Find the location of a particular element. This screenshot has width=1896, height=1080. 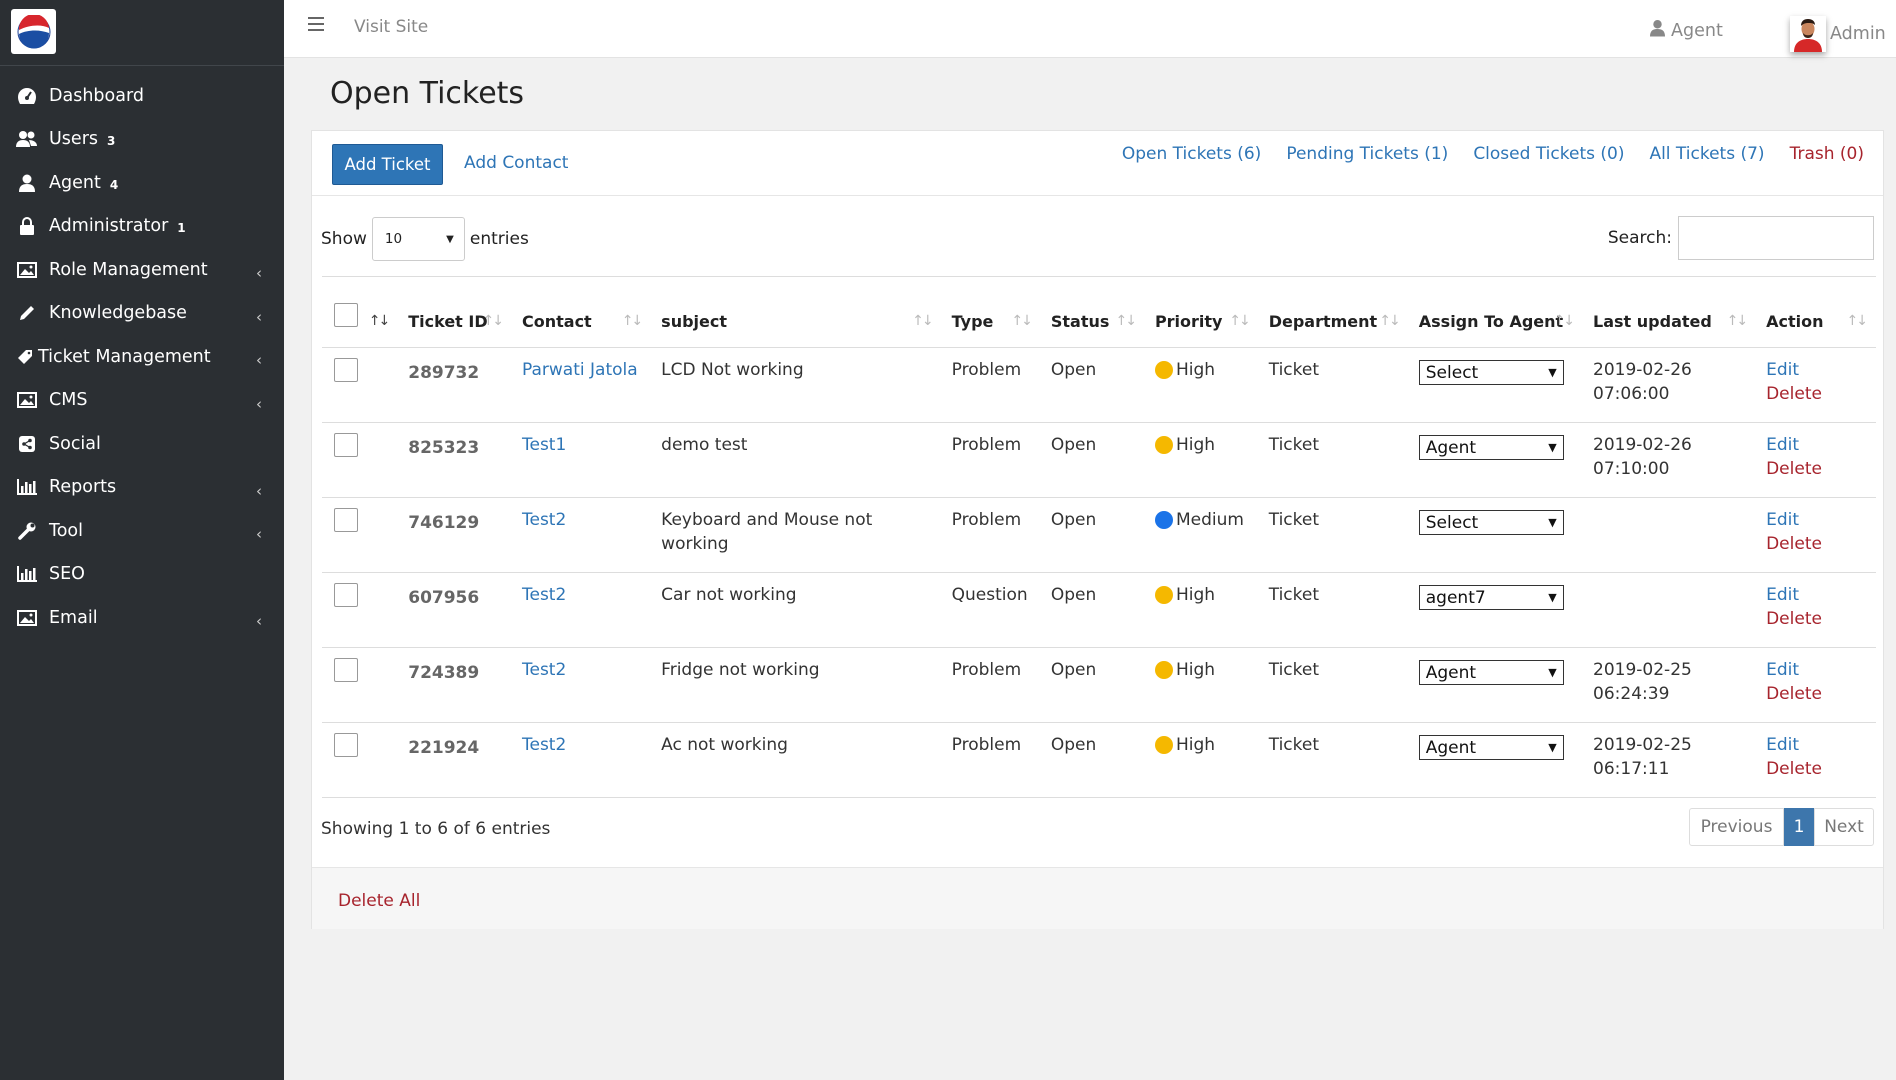

column-header-department: Department ↑↓ is located at coordinates (1333, 312).